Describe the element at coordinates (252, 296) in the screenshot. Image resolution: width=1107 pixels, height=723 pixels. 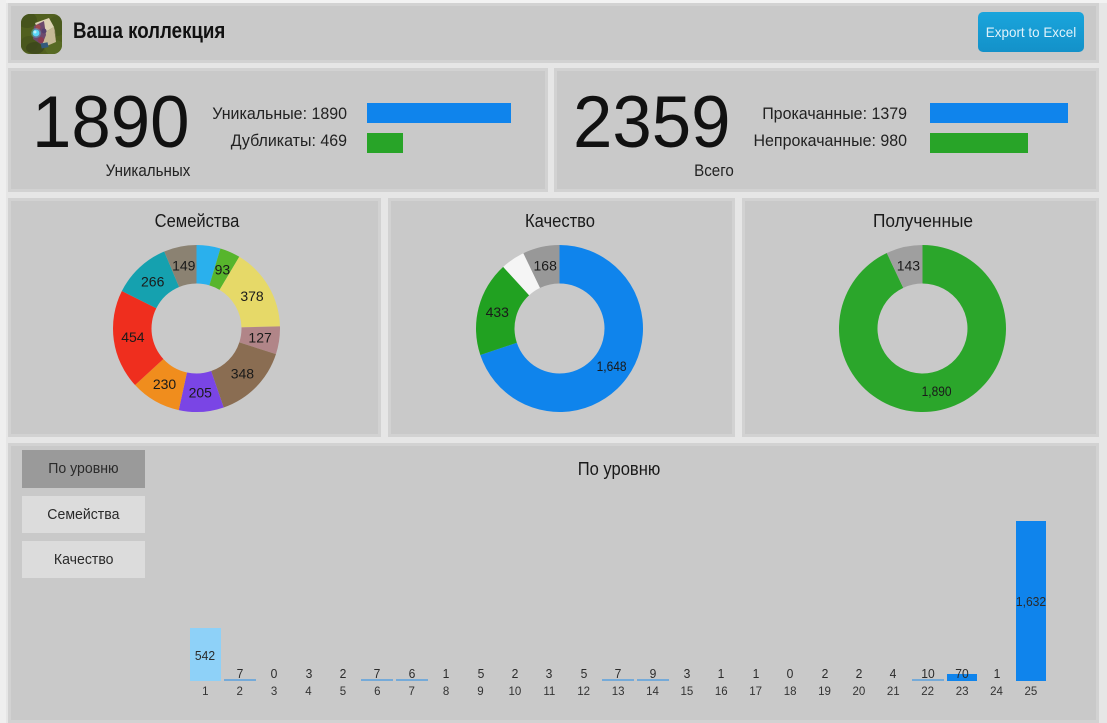
I see `svg-text: 378` at that location.